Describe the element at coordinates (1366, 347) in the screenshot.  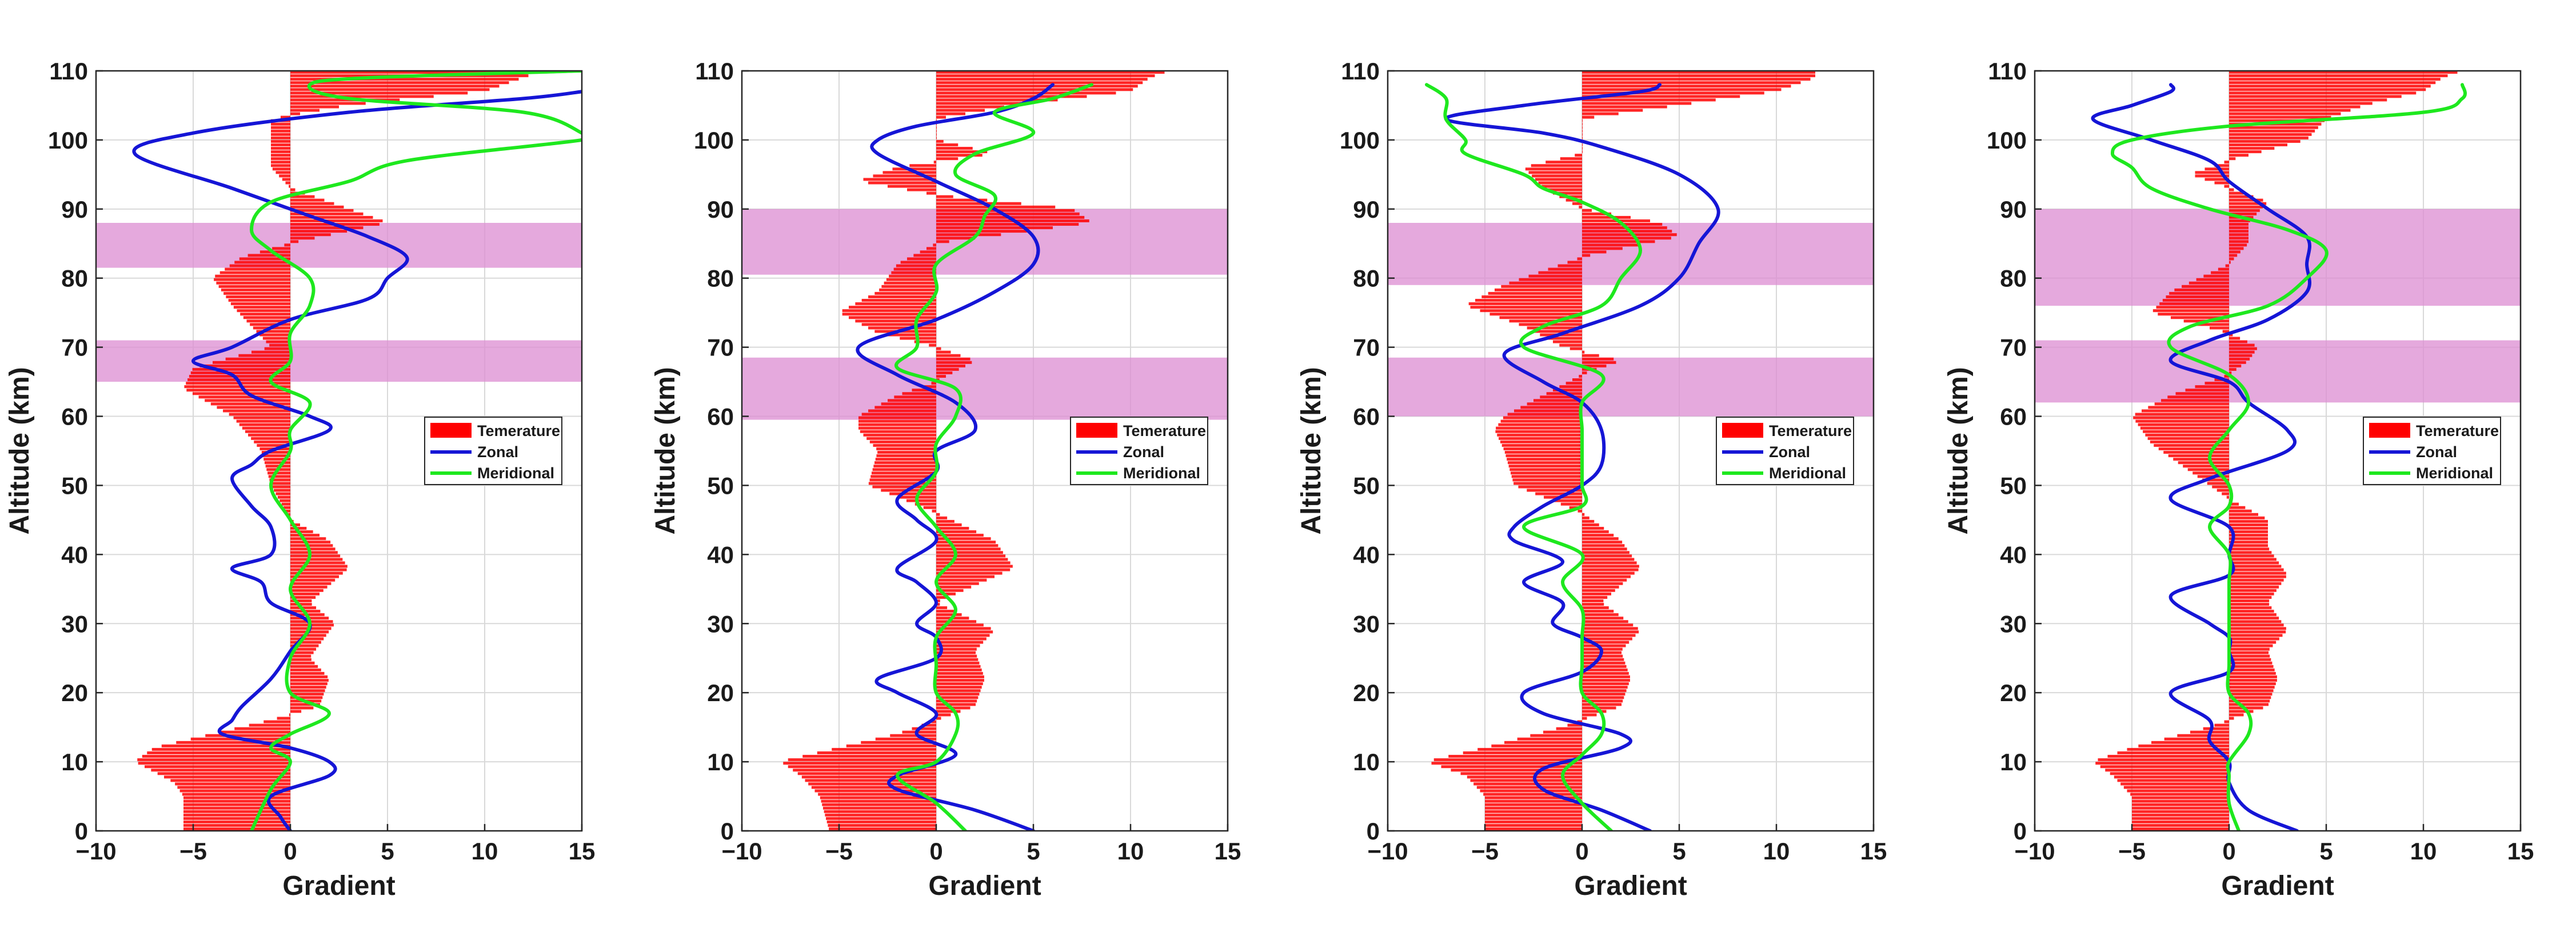
I see `y-tick-label: 70` at that location.